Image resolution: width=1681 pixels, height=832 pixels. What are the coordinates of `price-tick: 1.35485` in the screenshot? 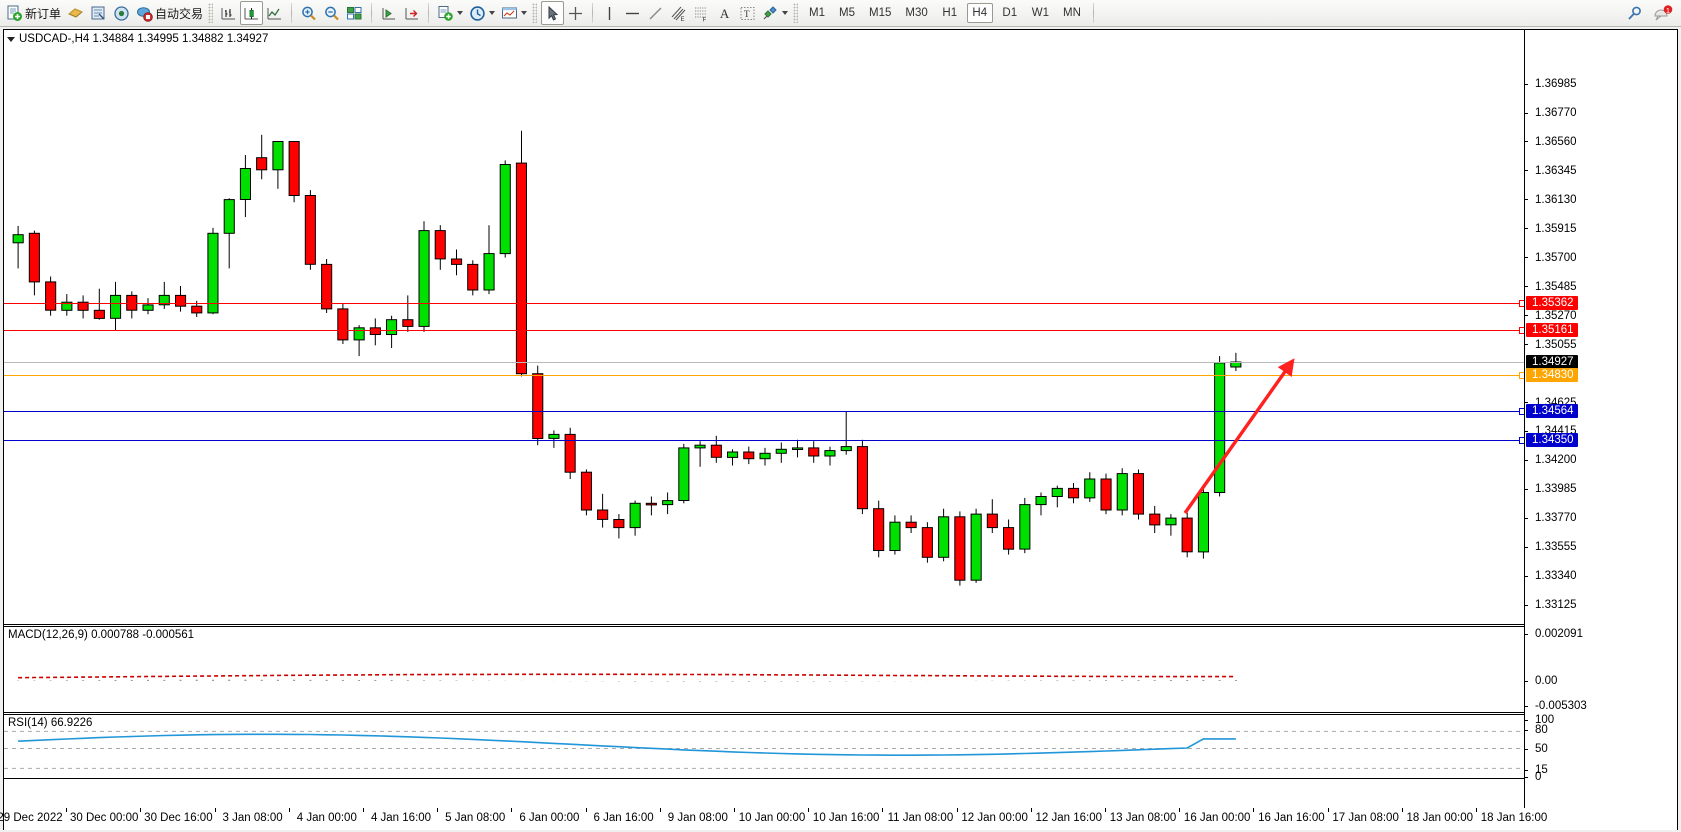 It's located at (1600, 287).